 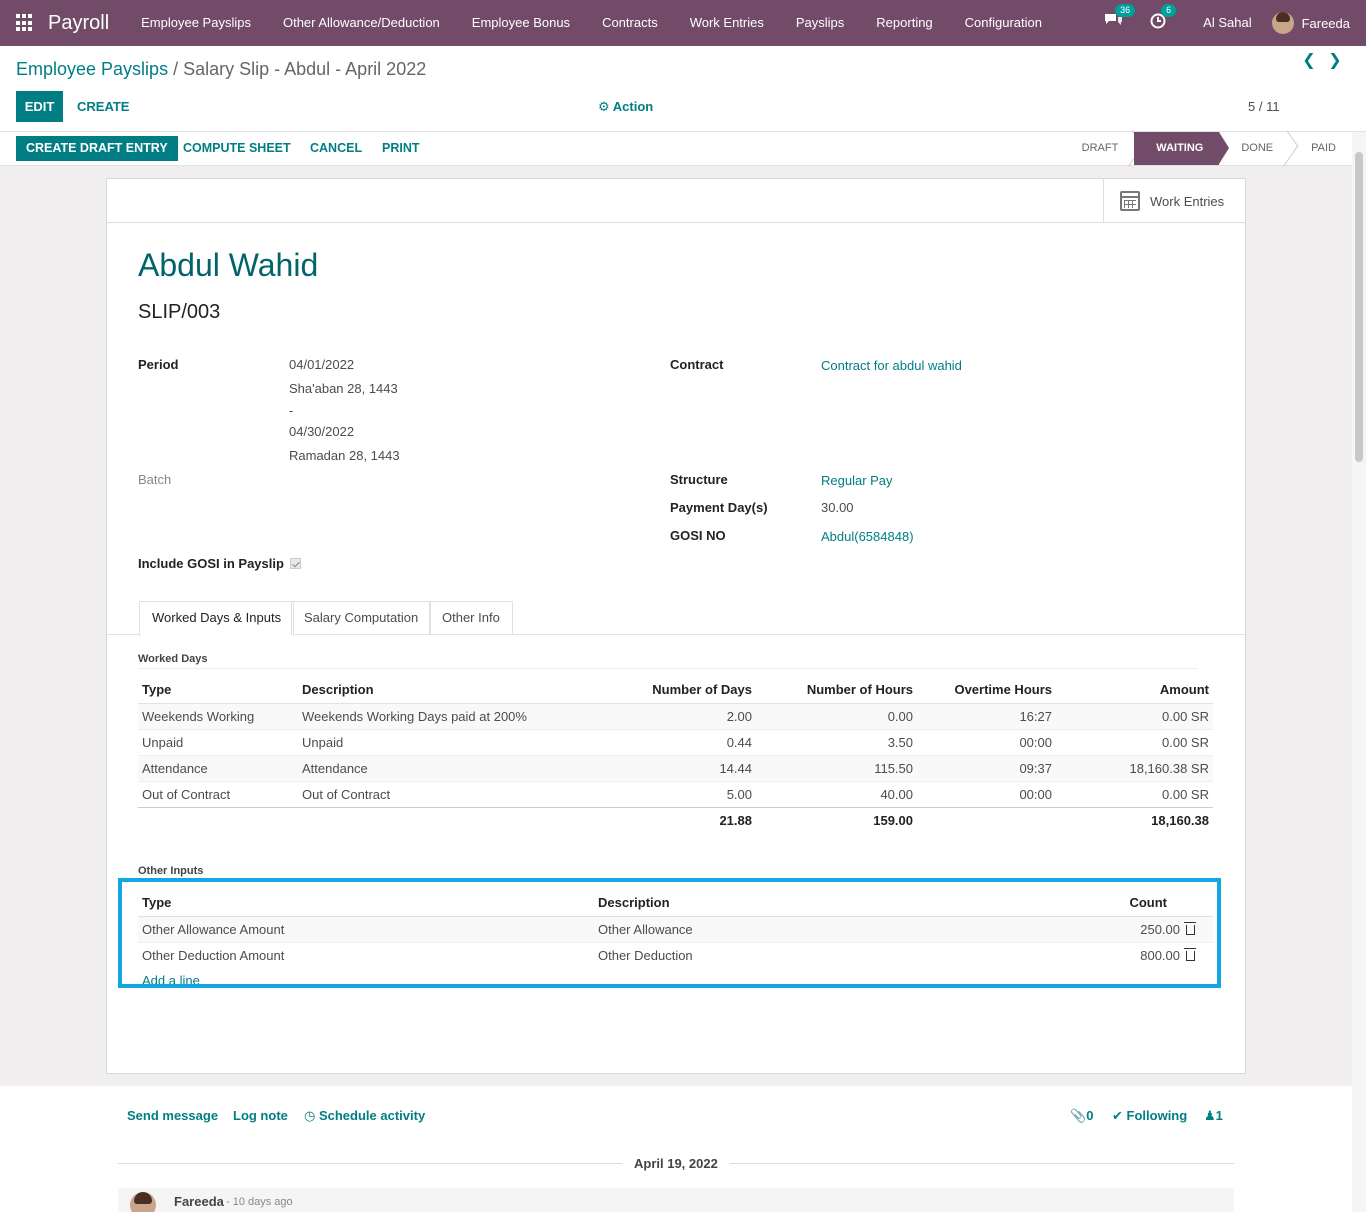 I want to click on cell-type: Attendance, so click(x=218, y=767).